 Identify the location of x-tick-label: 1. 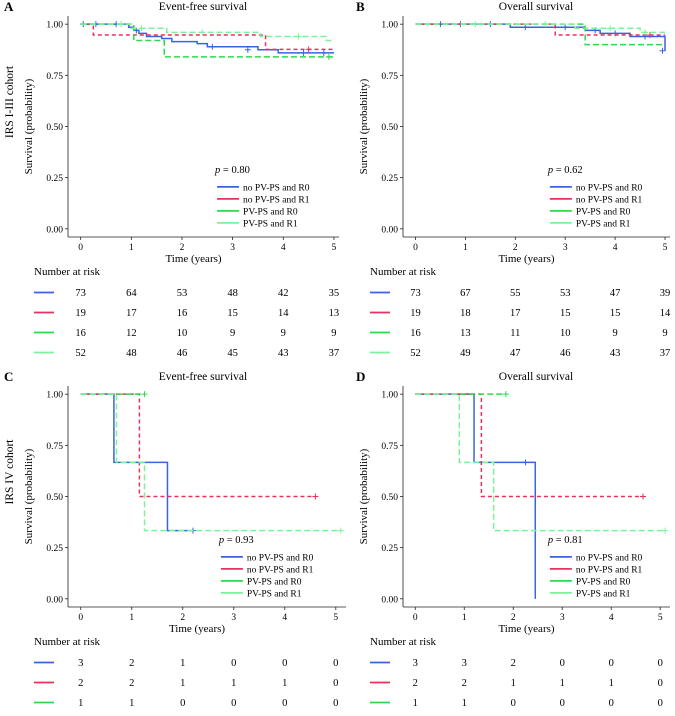
(131, 618).